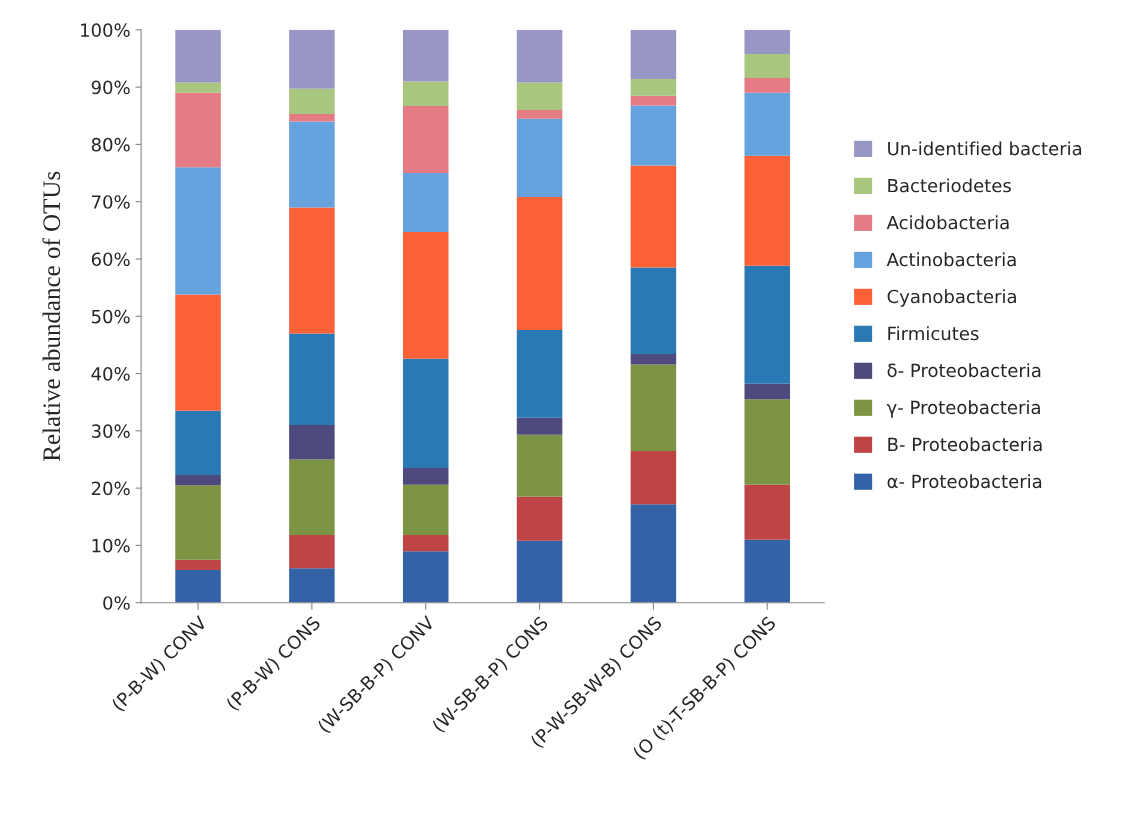 This screenshot has width=1129, height=829. I want to click on y-tick-label: 50%, so click(110, 316).